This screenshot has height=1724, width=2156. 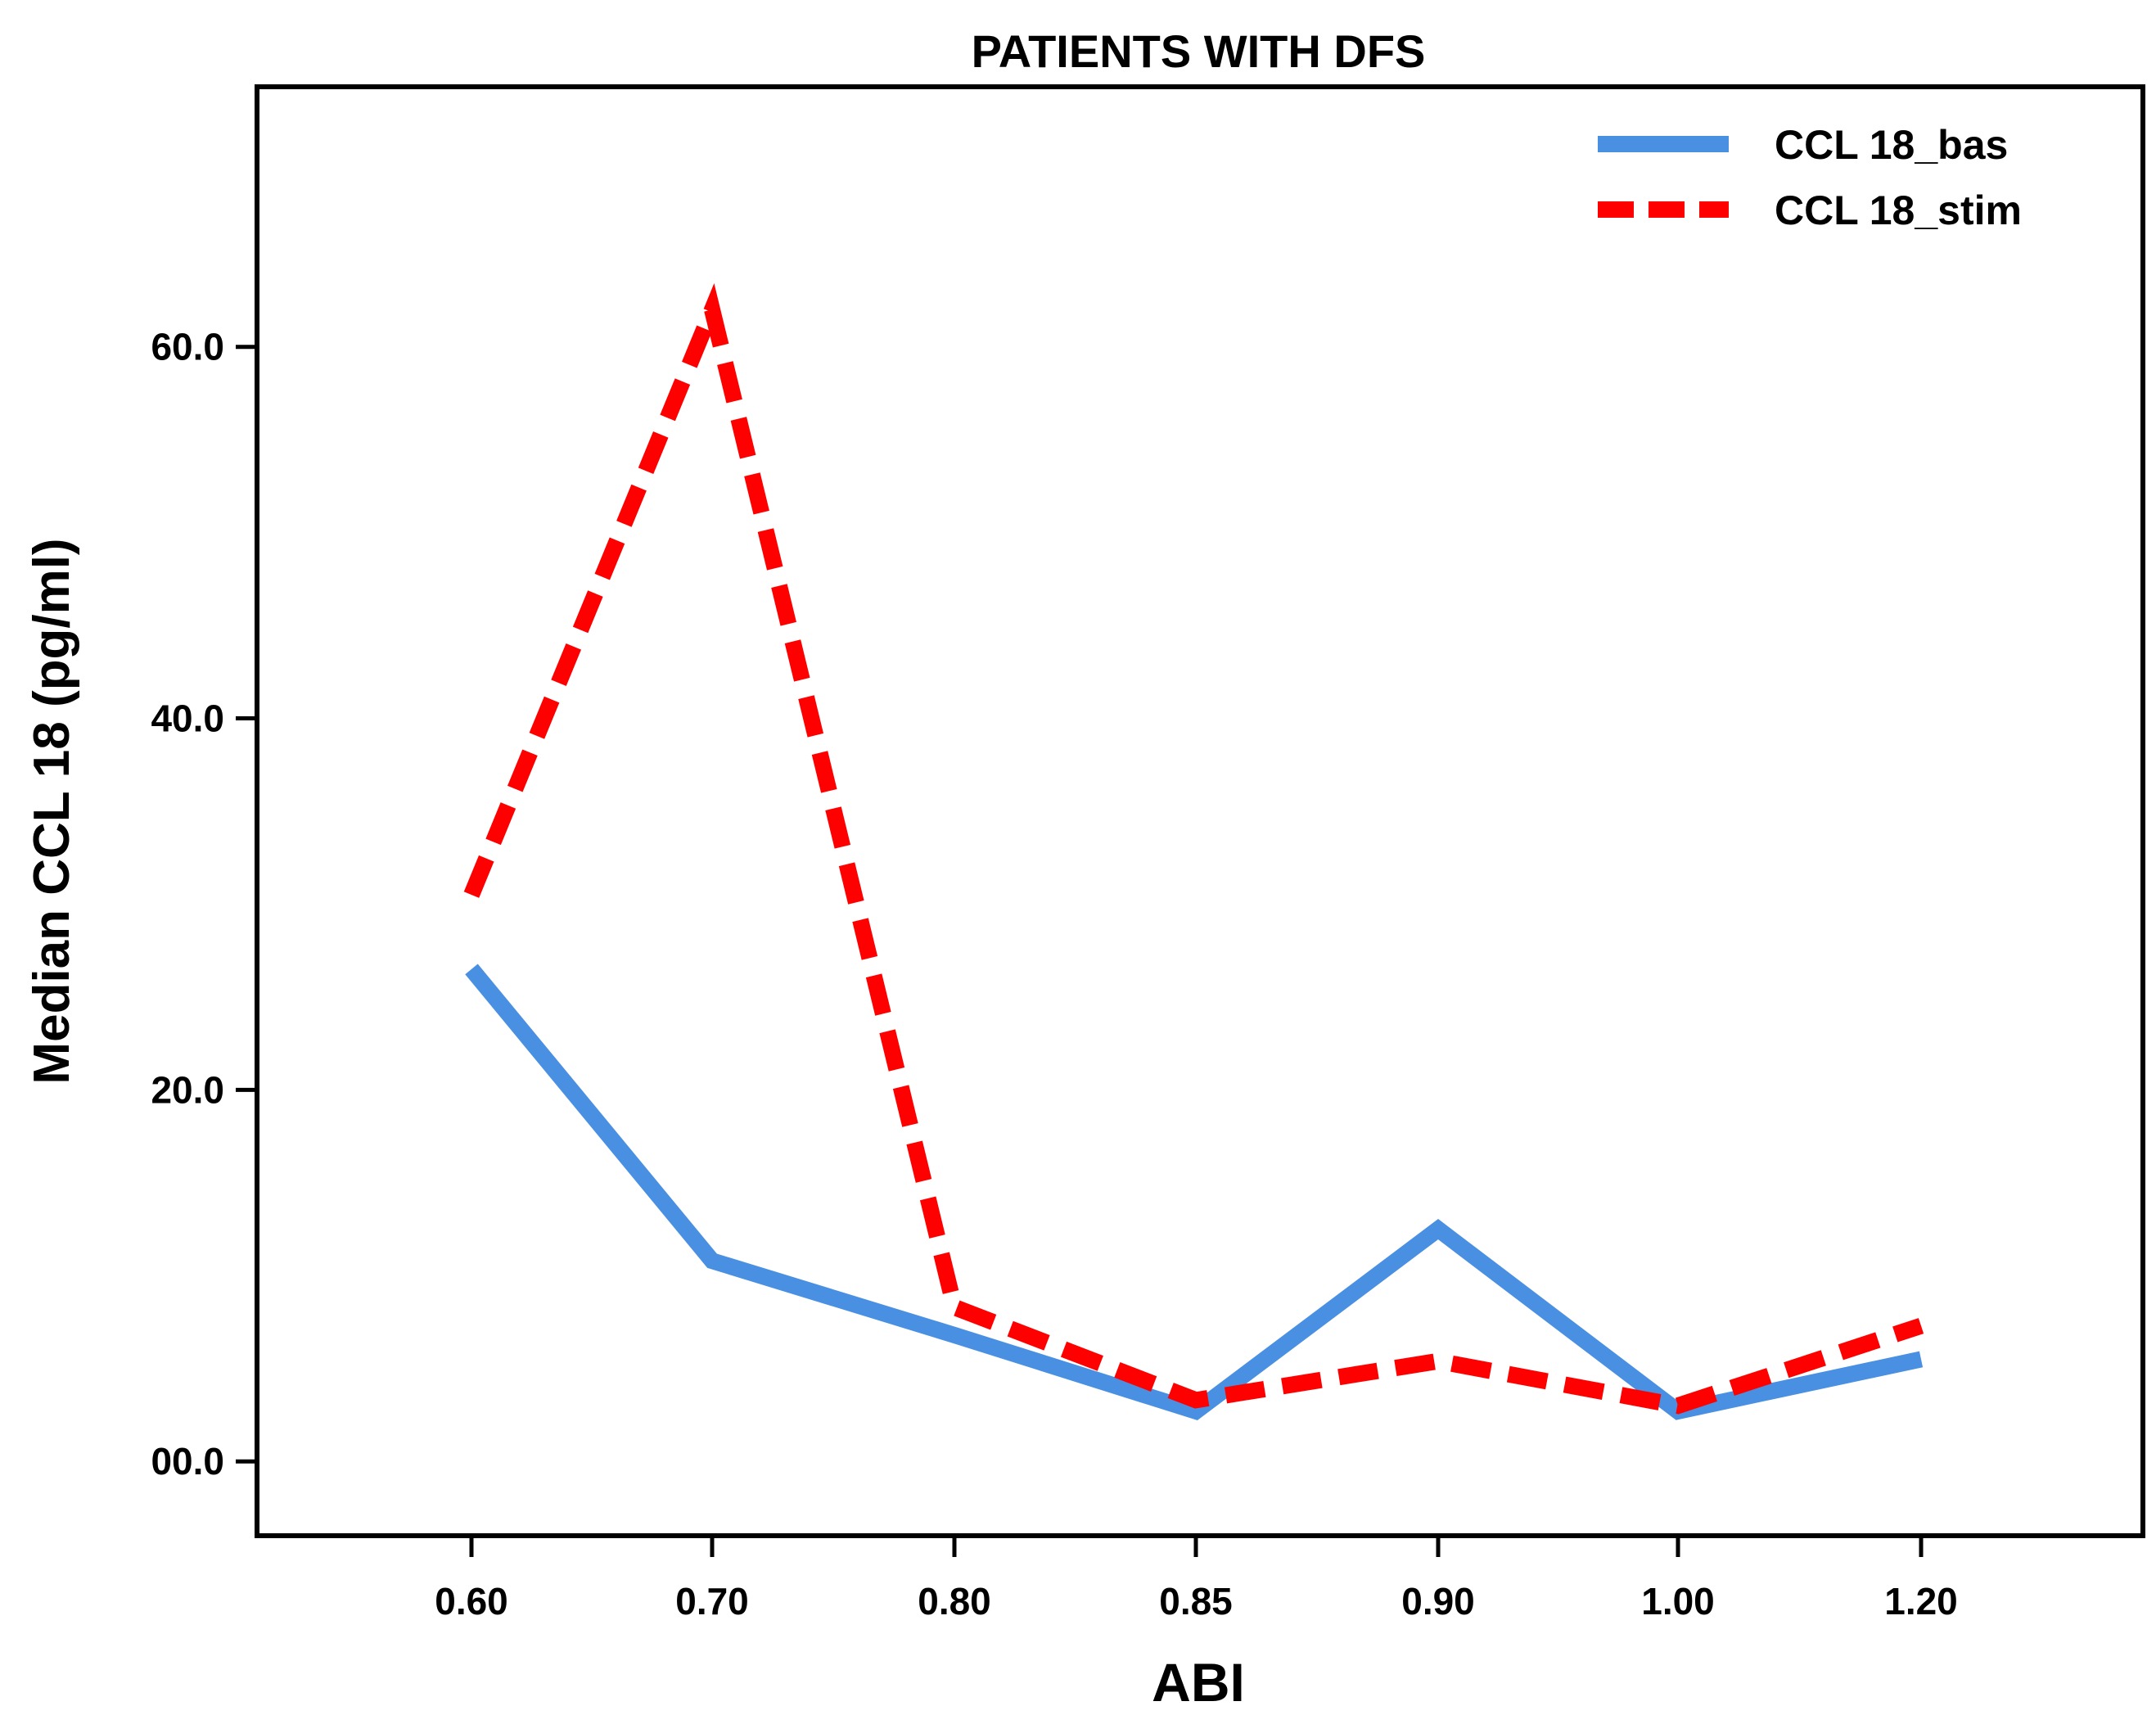 I want to click on legend-label: CCL 18_stim, so click(x=1898, y=210).